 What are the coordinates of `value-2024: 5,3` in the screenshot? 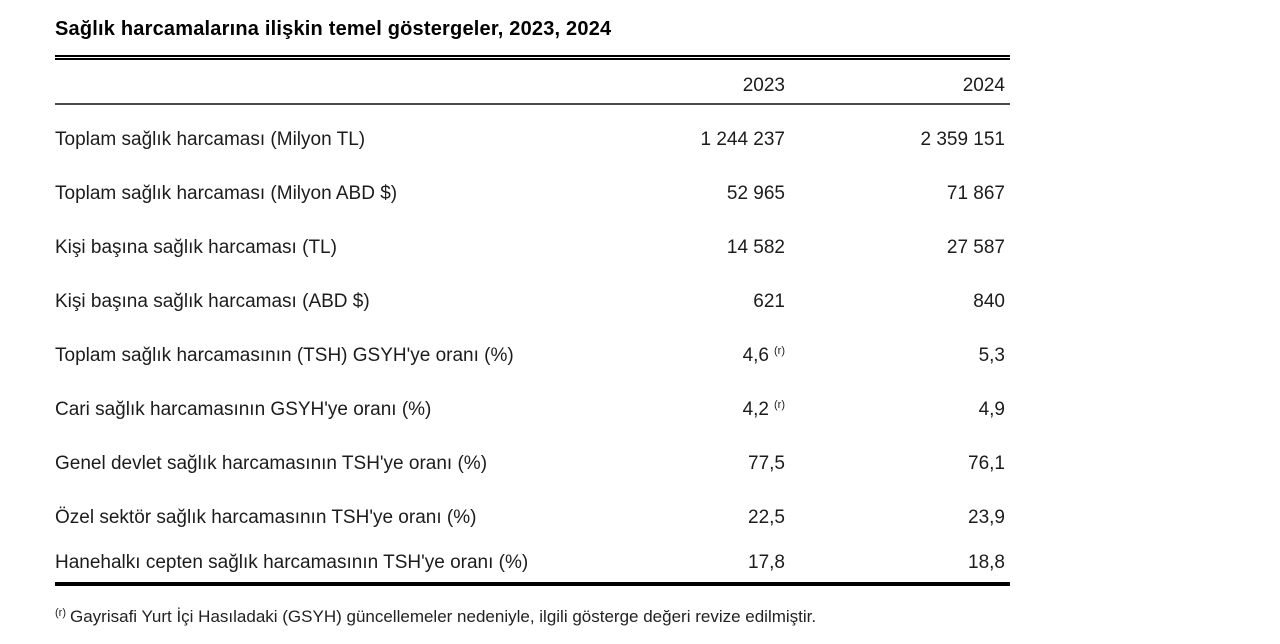 It's located at (991, 355).